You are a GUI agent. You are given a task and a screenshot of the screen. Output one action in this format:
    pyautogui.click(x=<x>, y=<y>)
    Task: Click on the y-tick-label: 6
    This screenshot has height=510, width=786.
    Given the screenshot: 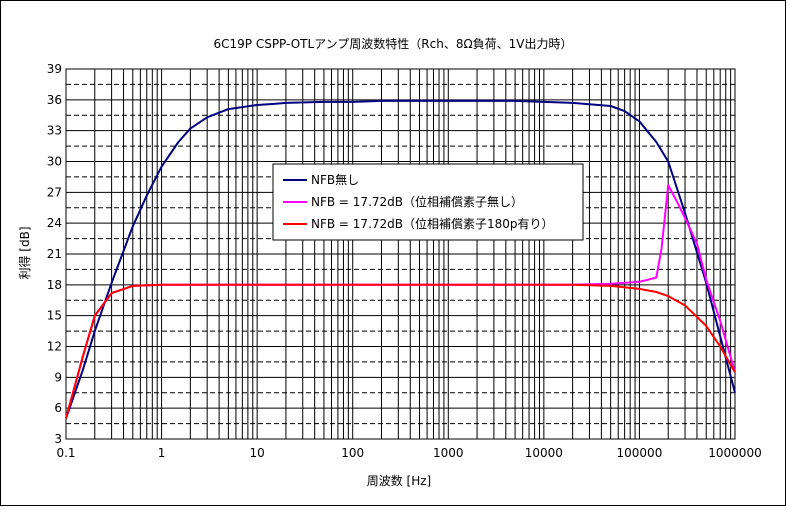 What is the action you would take?
    pyautogui.click(x=58, y=408)
    